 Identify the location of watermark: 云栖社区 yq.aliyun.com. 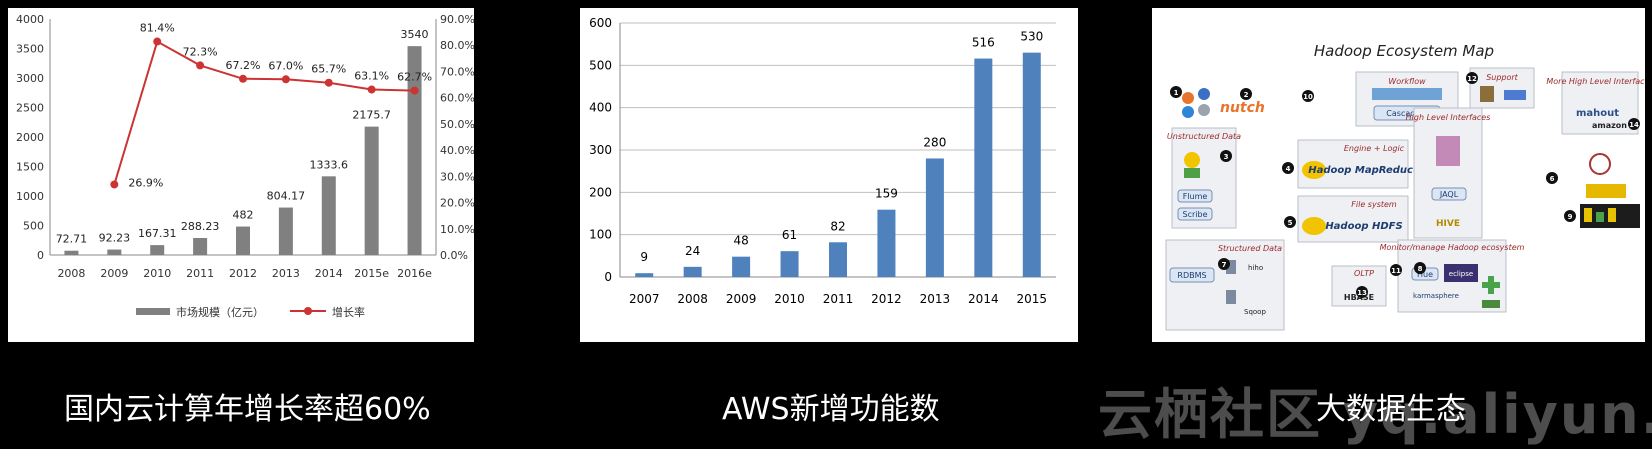
(1375, 414).